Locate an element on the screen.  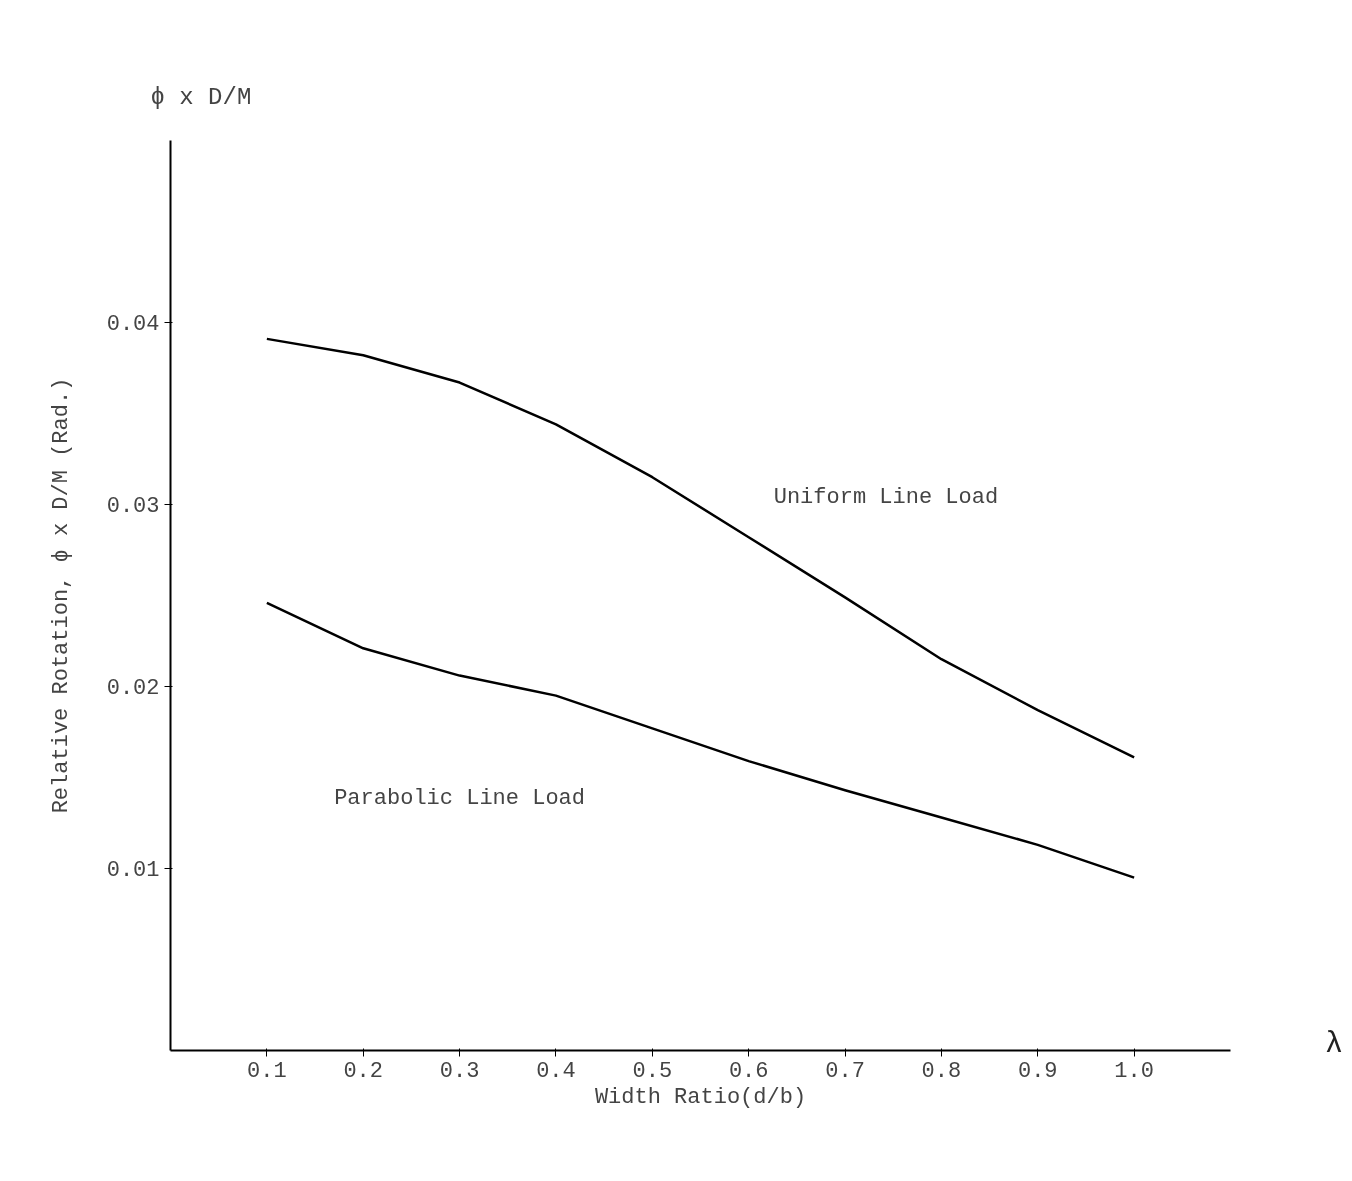
x-tick-label: 0.5 is located at coordinates (652, 1071).